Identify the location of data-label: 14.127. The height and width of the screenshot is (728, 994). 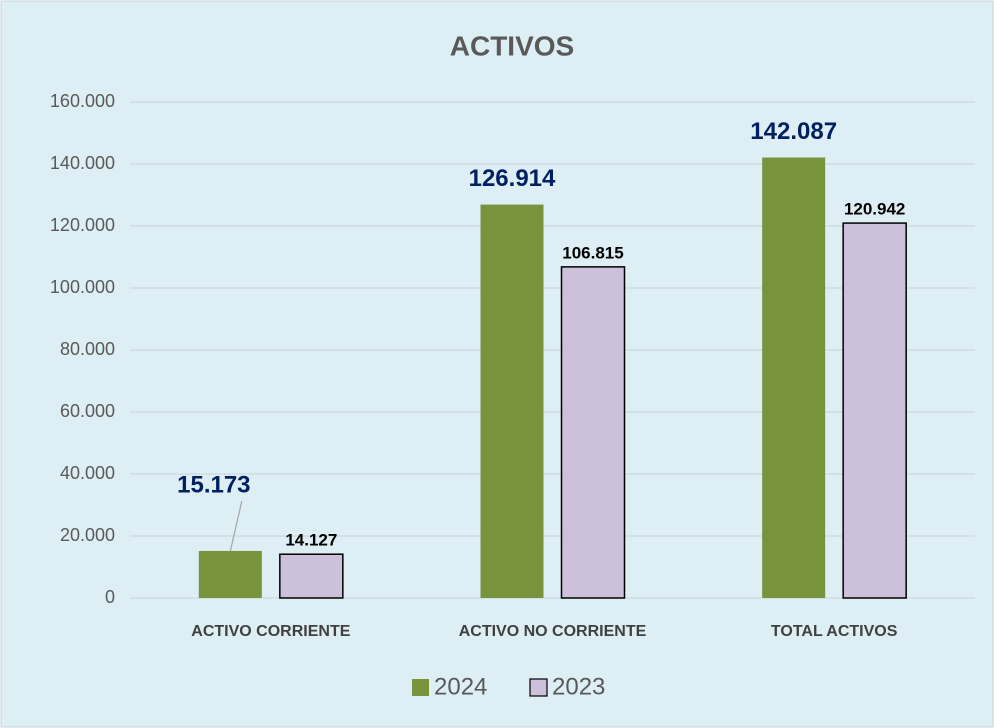
(311, 540).